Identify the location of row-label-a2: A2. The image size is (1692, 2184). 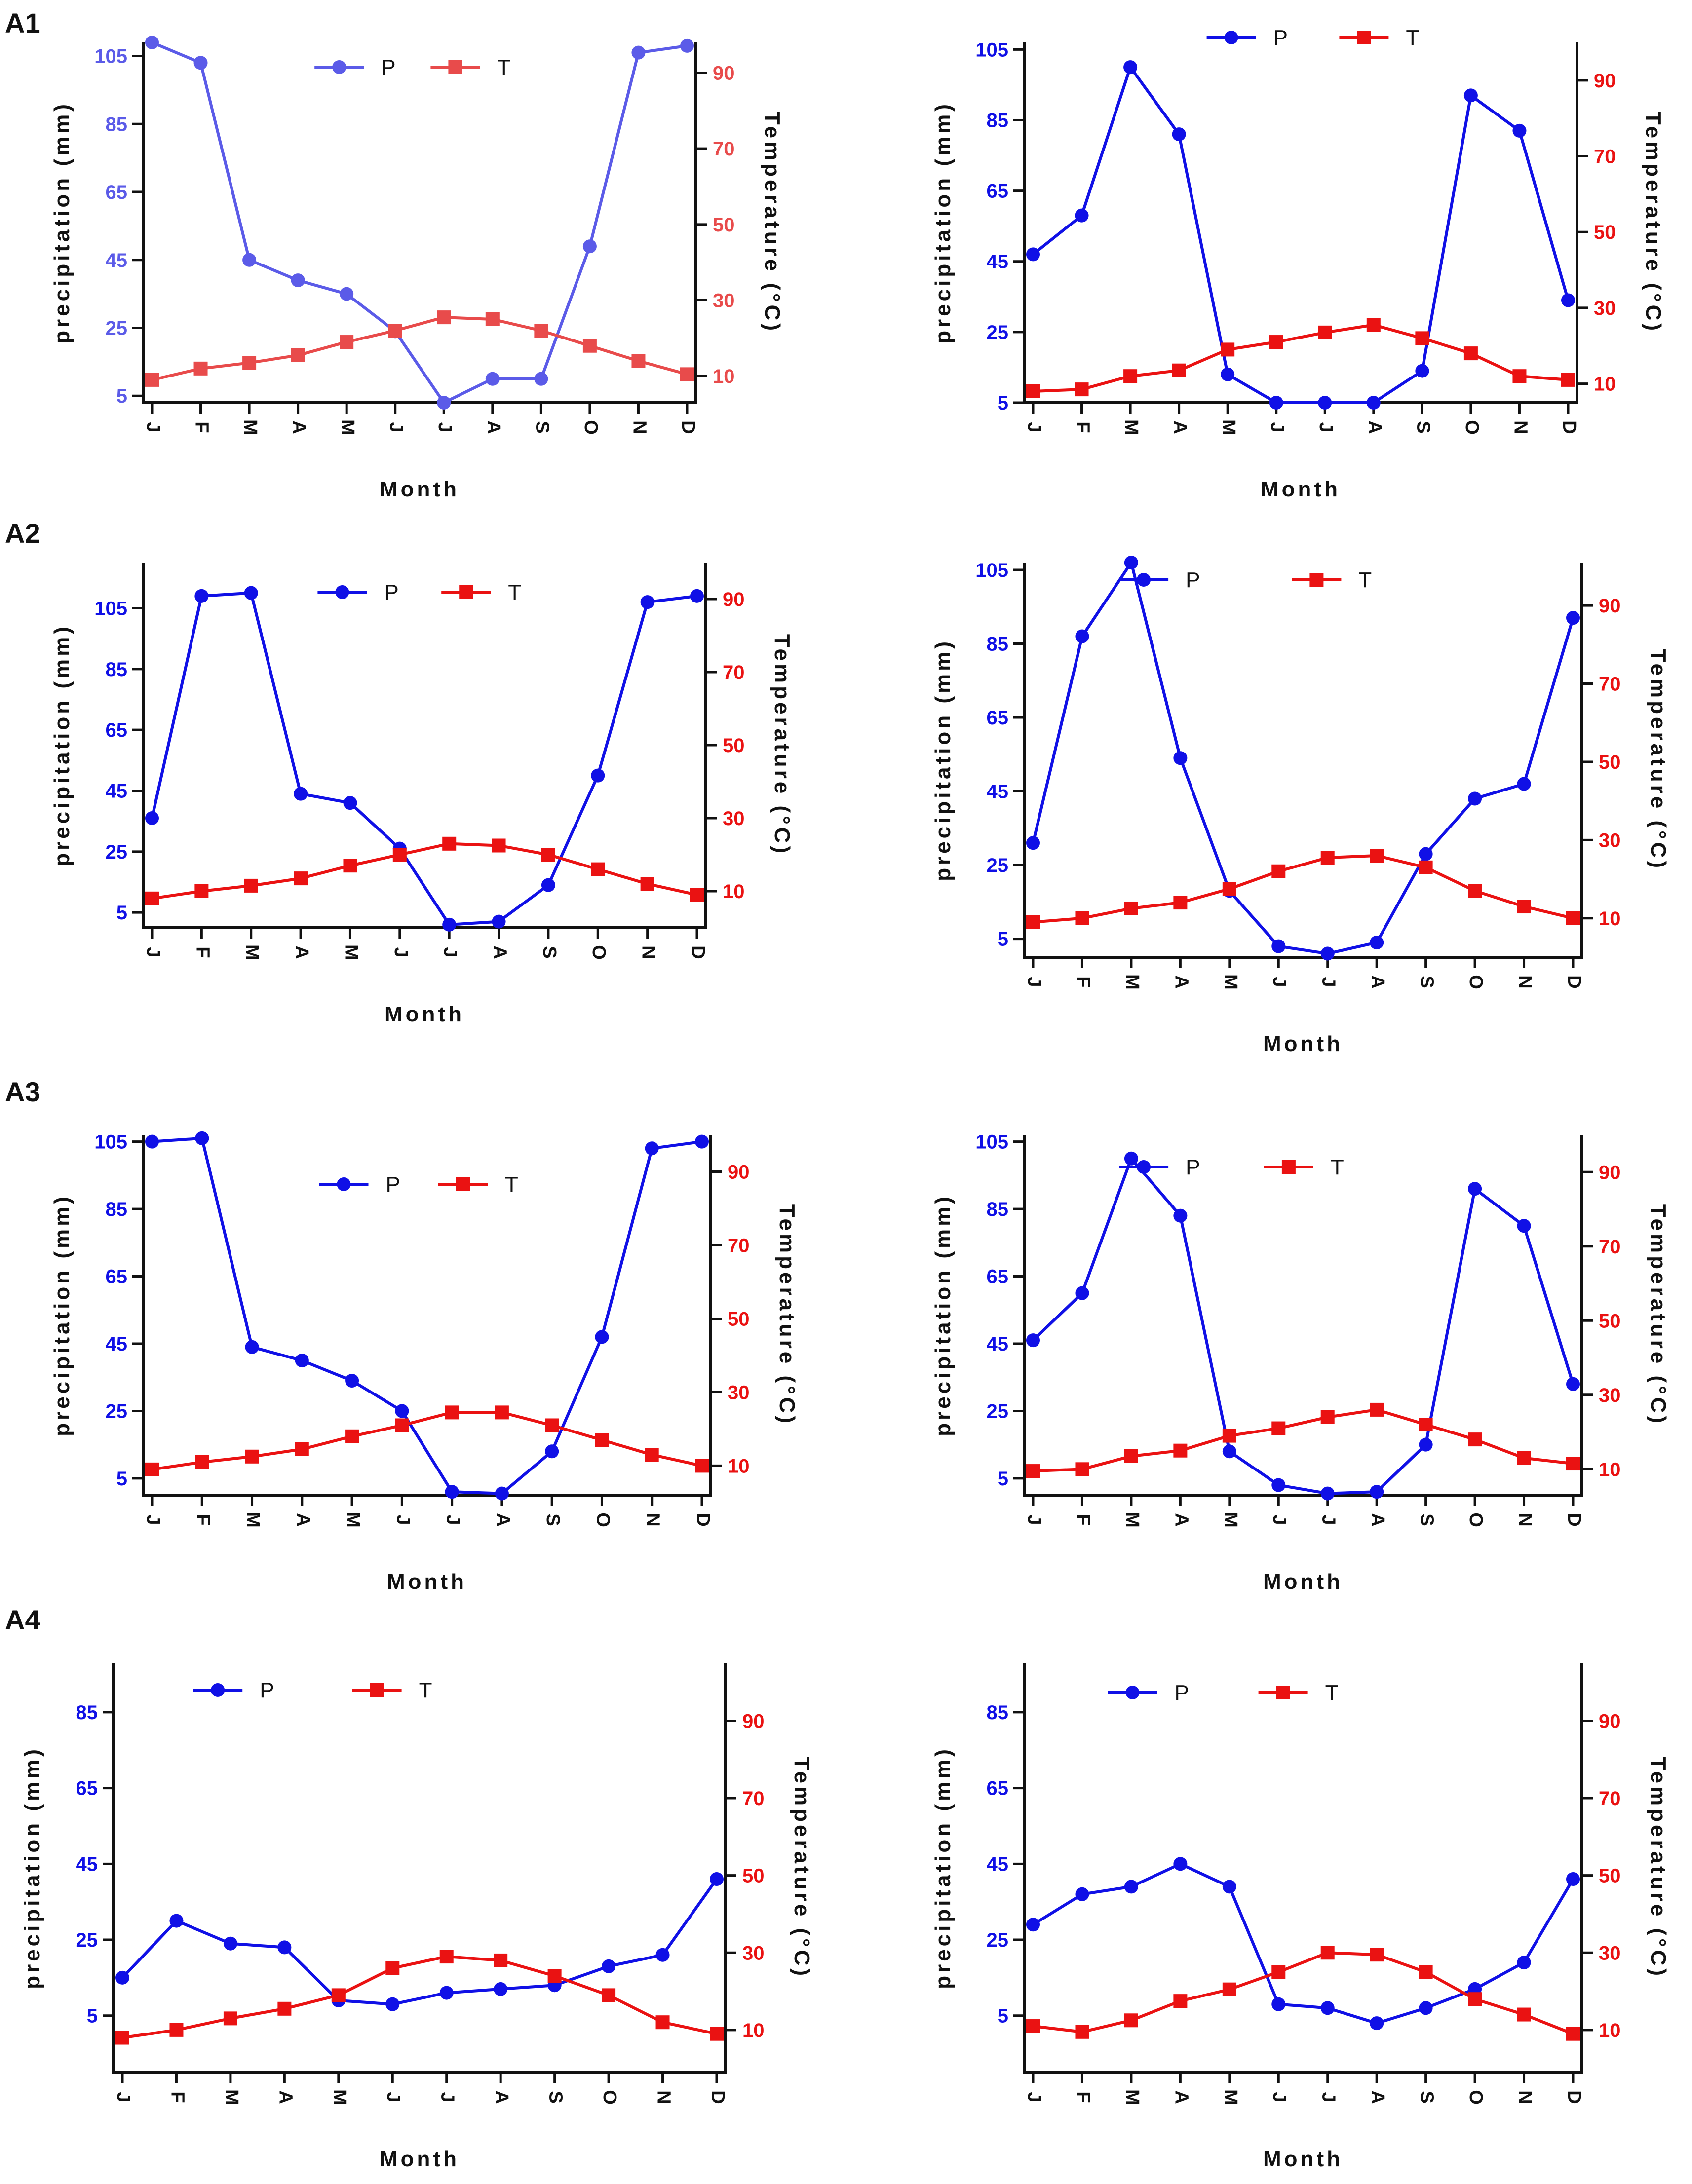
(22, 533).